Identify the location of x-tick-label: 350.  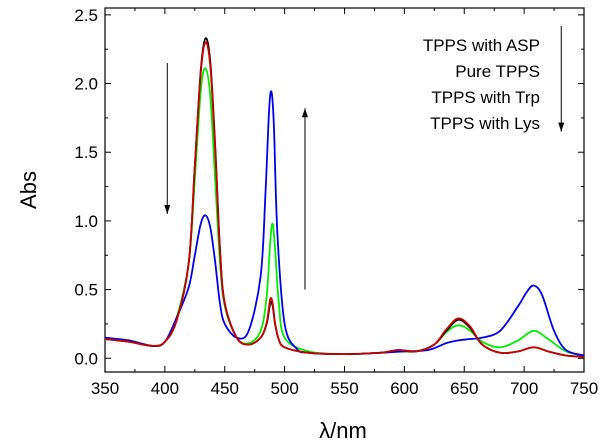
(105, 388).